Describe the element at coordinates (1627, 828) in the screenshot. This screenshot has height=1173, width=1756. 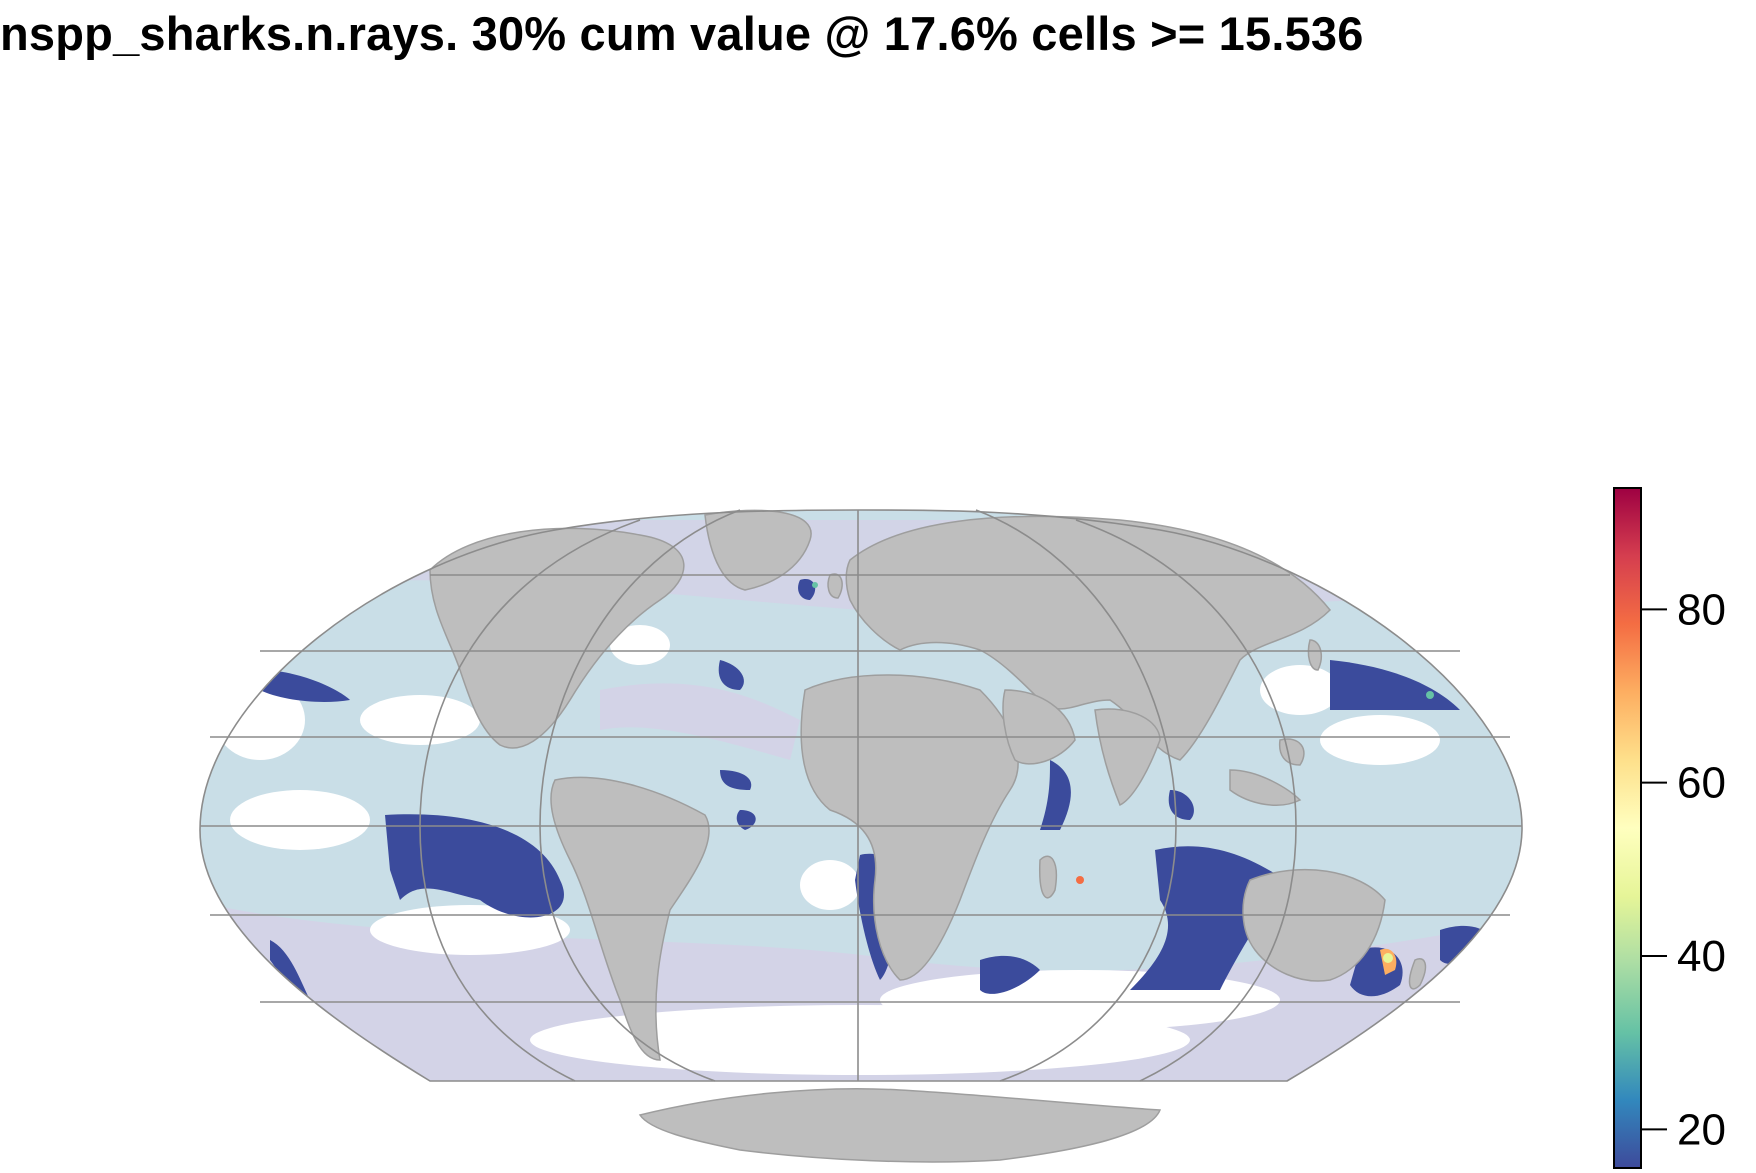
I see `legend-colorbar` at that location.